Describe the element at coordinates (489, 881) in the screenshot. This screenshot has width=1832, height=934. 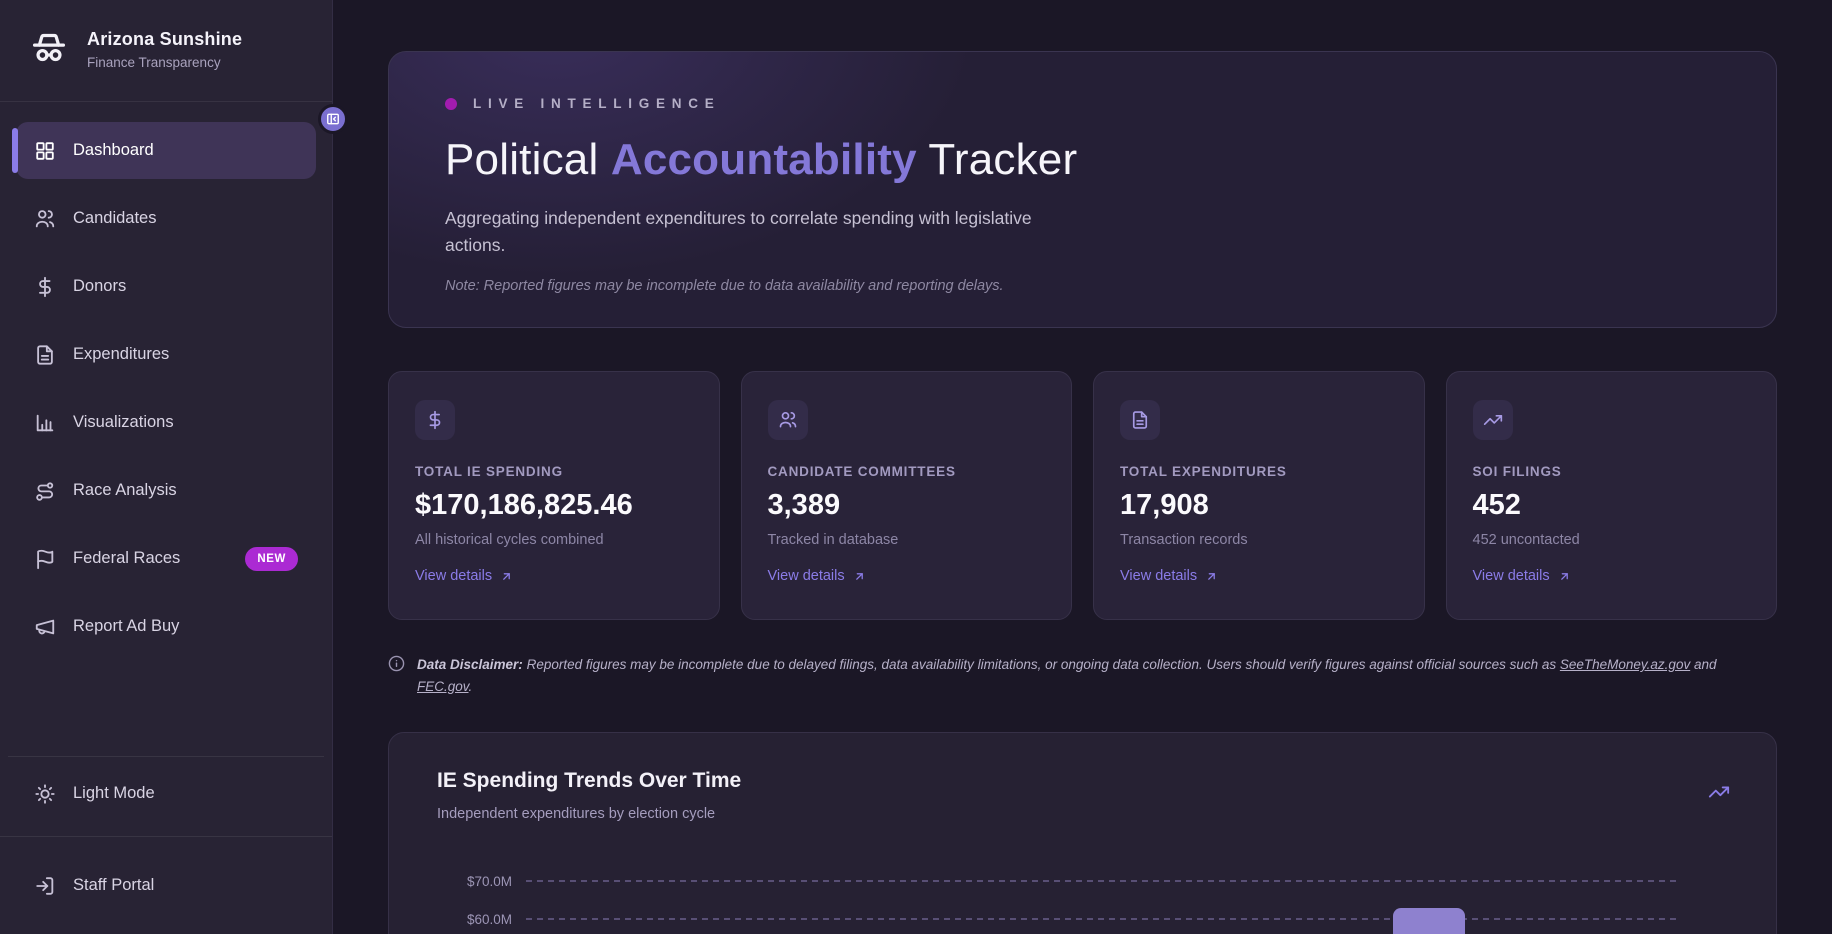
I see `y-tick-label: $70.0M` at that location.